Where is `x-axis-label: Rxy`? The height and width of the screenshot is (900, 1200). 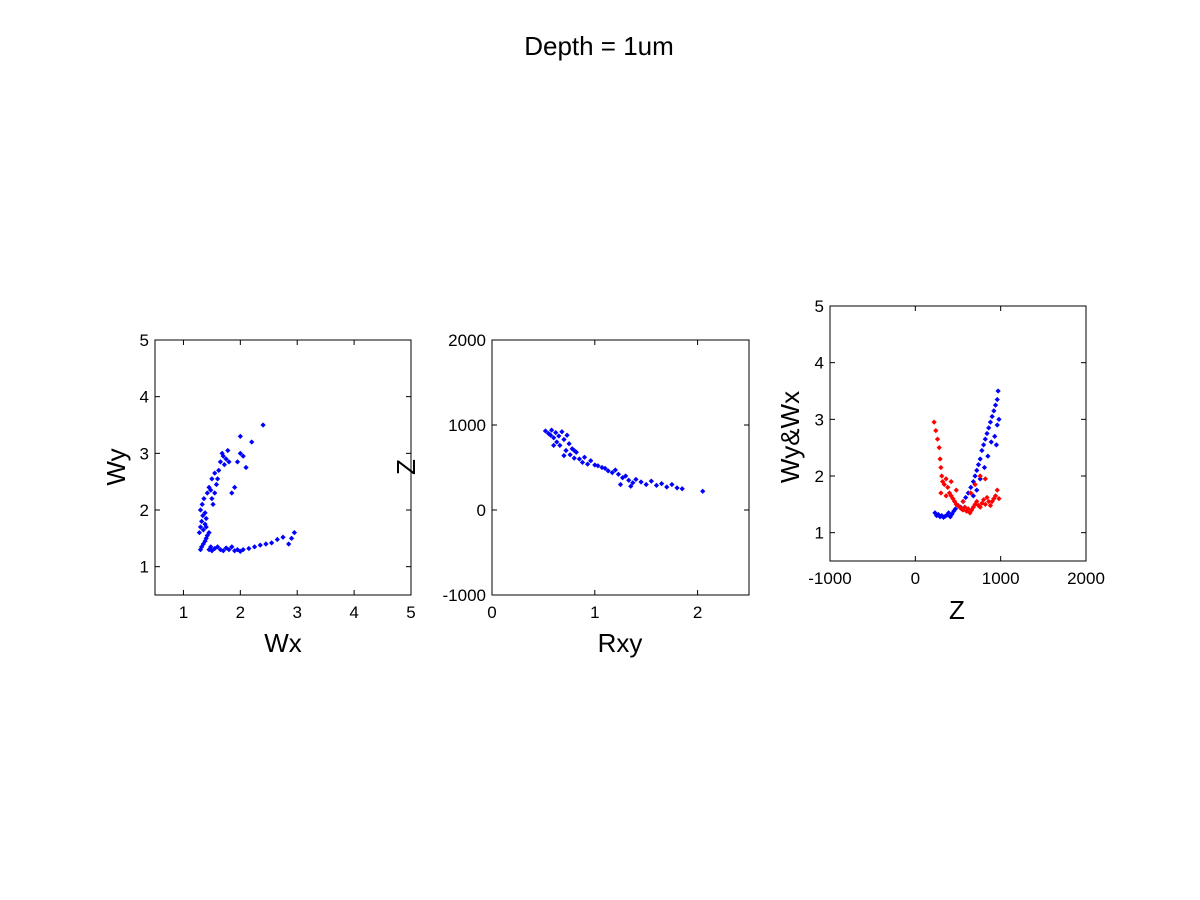 x-axis-label: Rxy is located at coordinates (620, 643).